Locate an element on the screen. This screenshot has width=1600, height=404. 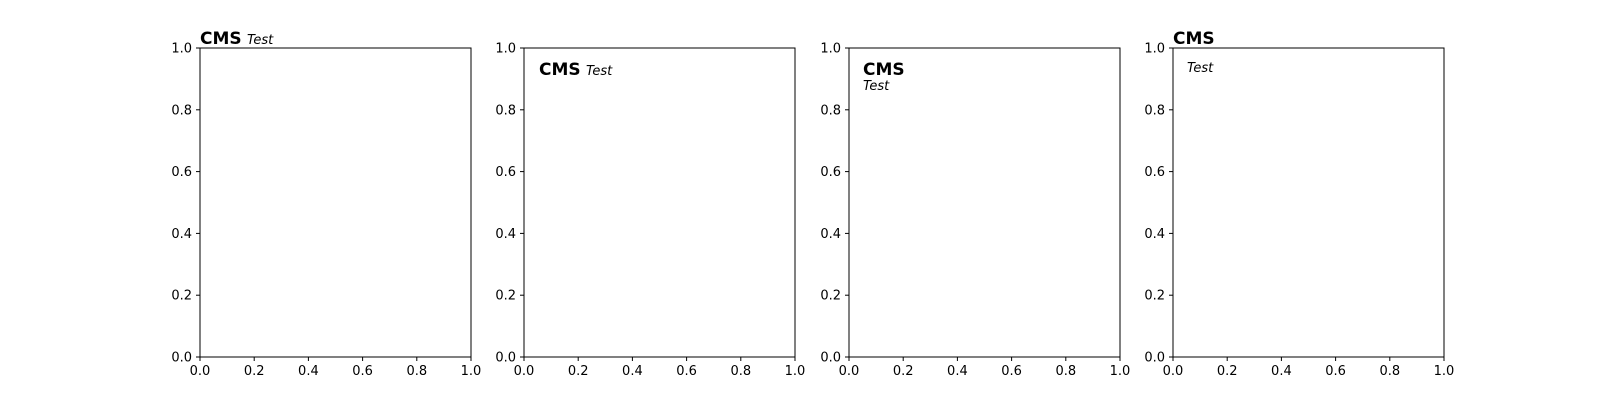
chart-1-x-tick-label: 0.0 is located at coordinates (200, 371).